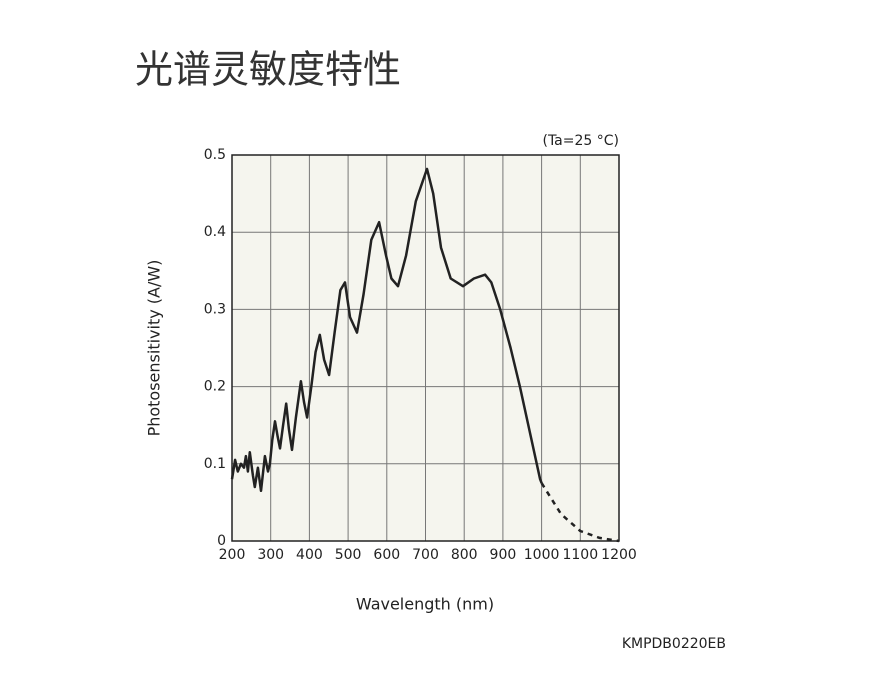 The image size is (871, 687). What do you see at coordinates (542, 555) in the screenshot?
I see `x-tick-label: 1000` at bounding box center [542, 555].